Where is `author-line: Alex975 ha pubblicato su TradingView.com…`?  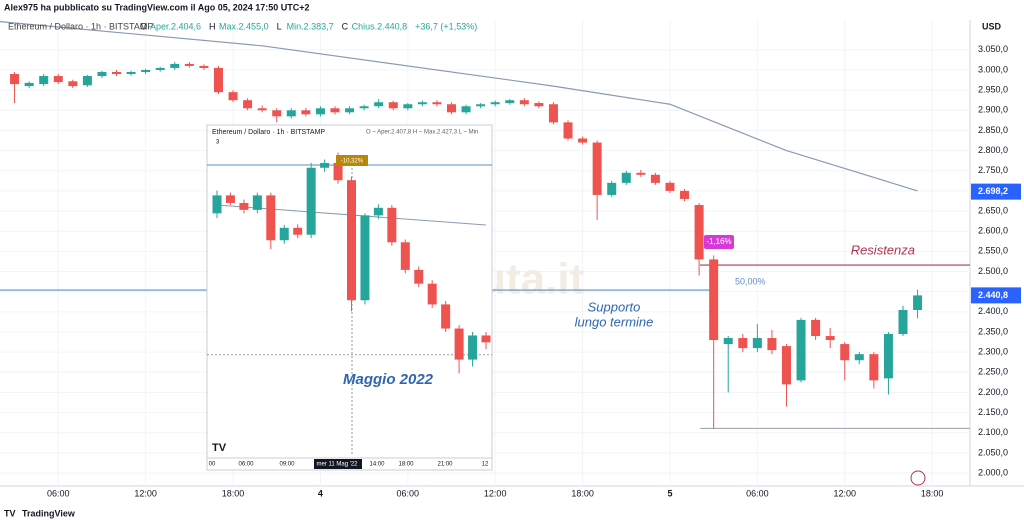 author-line: Alex975 ha pubblicato su TradingView.com… is located at coordinates (157, 7).